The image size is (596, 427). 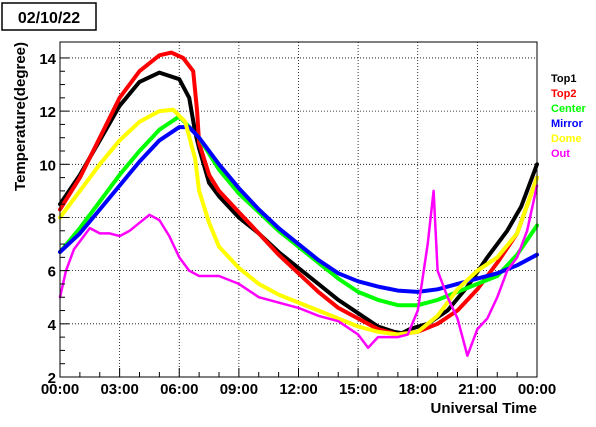 What do you see at coordinates (560, 154) in the screenshot?
I see `legend-entry-out: Out` at bounding box center [560, 154].